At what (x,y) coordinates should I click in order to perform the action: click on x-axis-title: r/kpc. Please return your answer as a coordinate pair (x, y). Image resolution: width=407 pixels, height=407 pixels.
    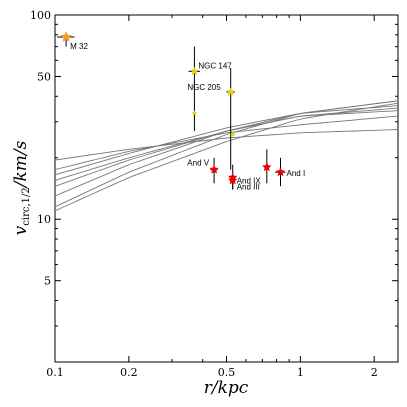
    Looking at the image, I should click on (226, 388).